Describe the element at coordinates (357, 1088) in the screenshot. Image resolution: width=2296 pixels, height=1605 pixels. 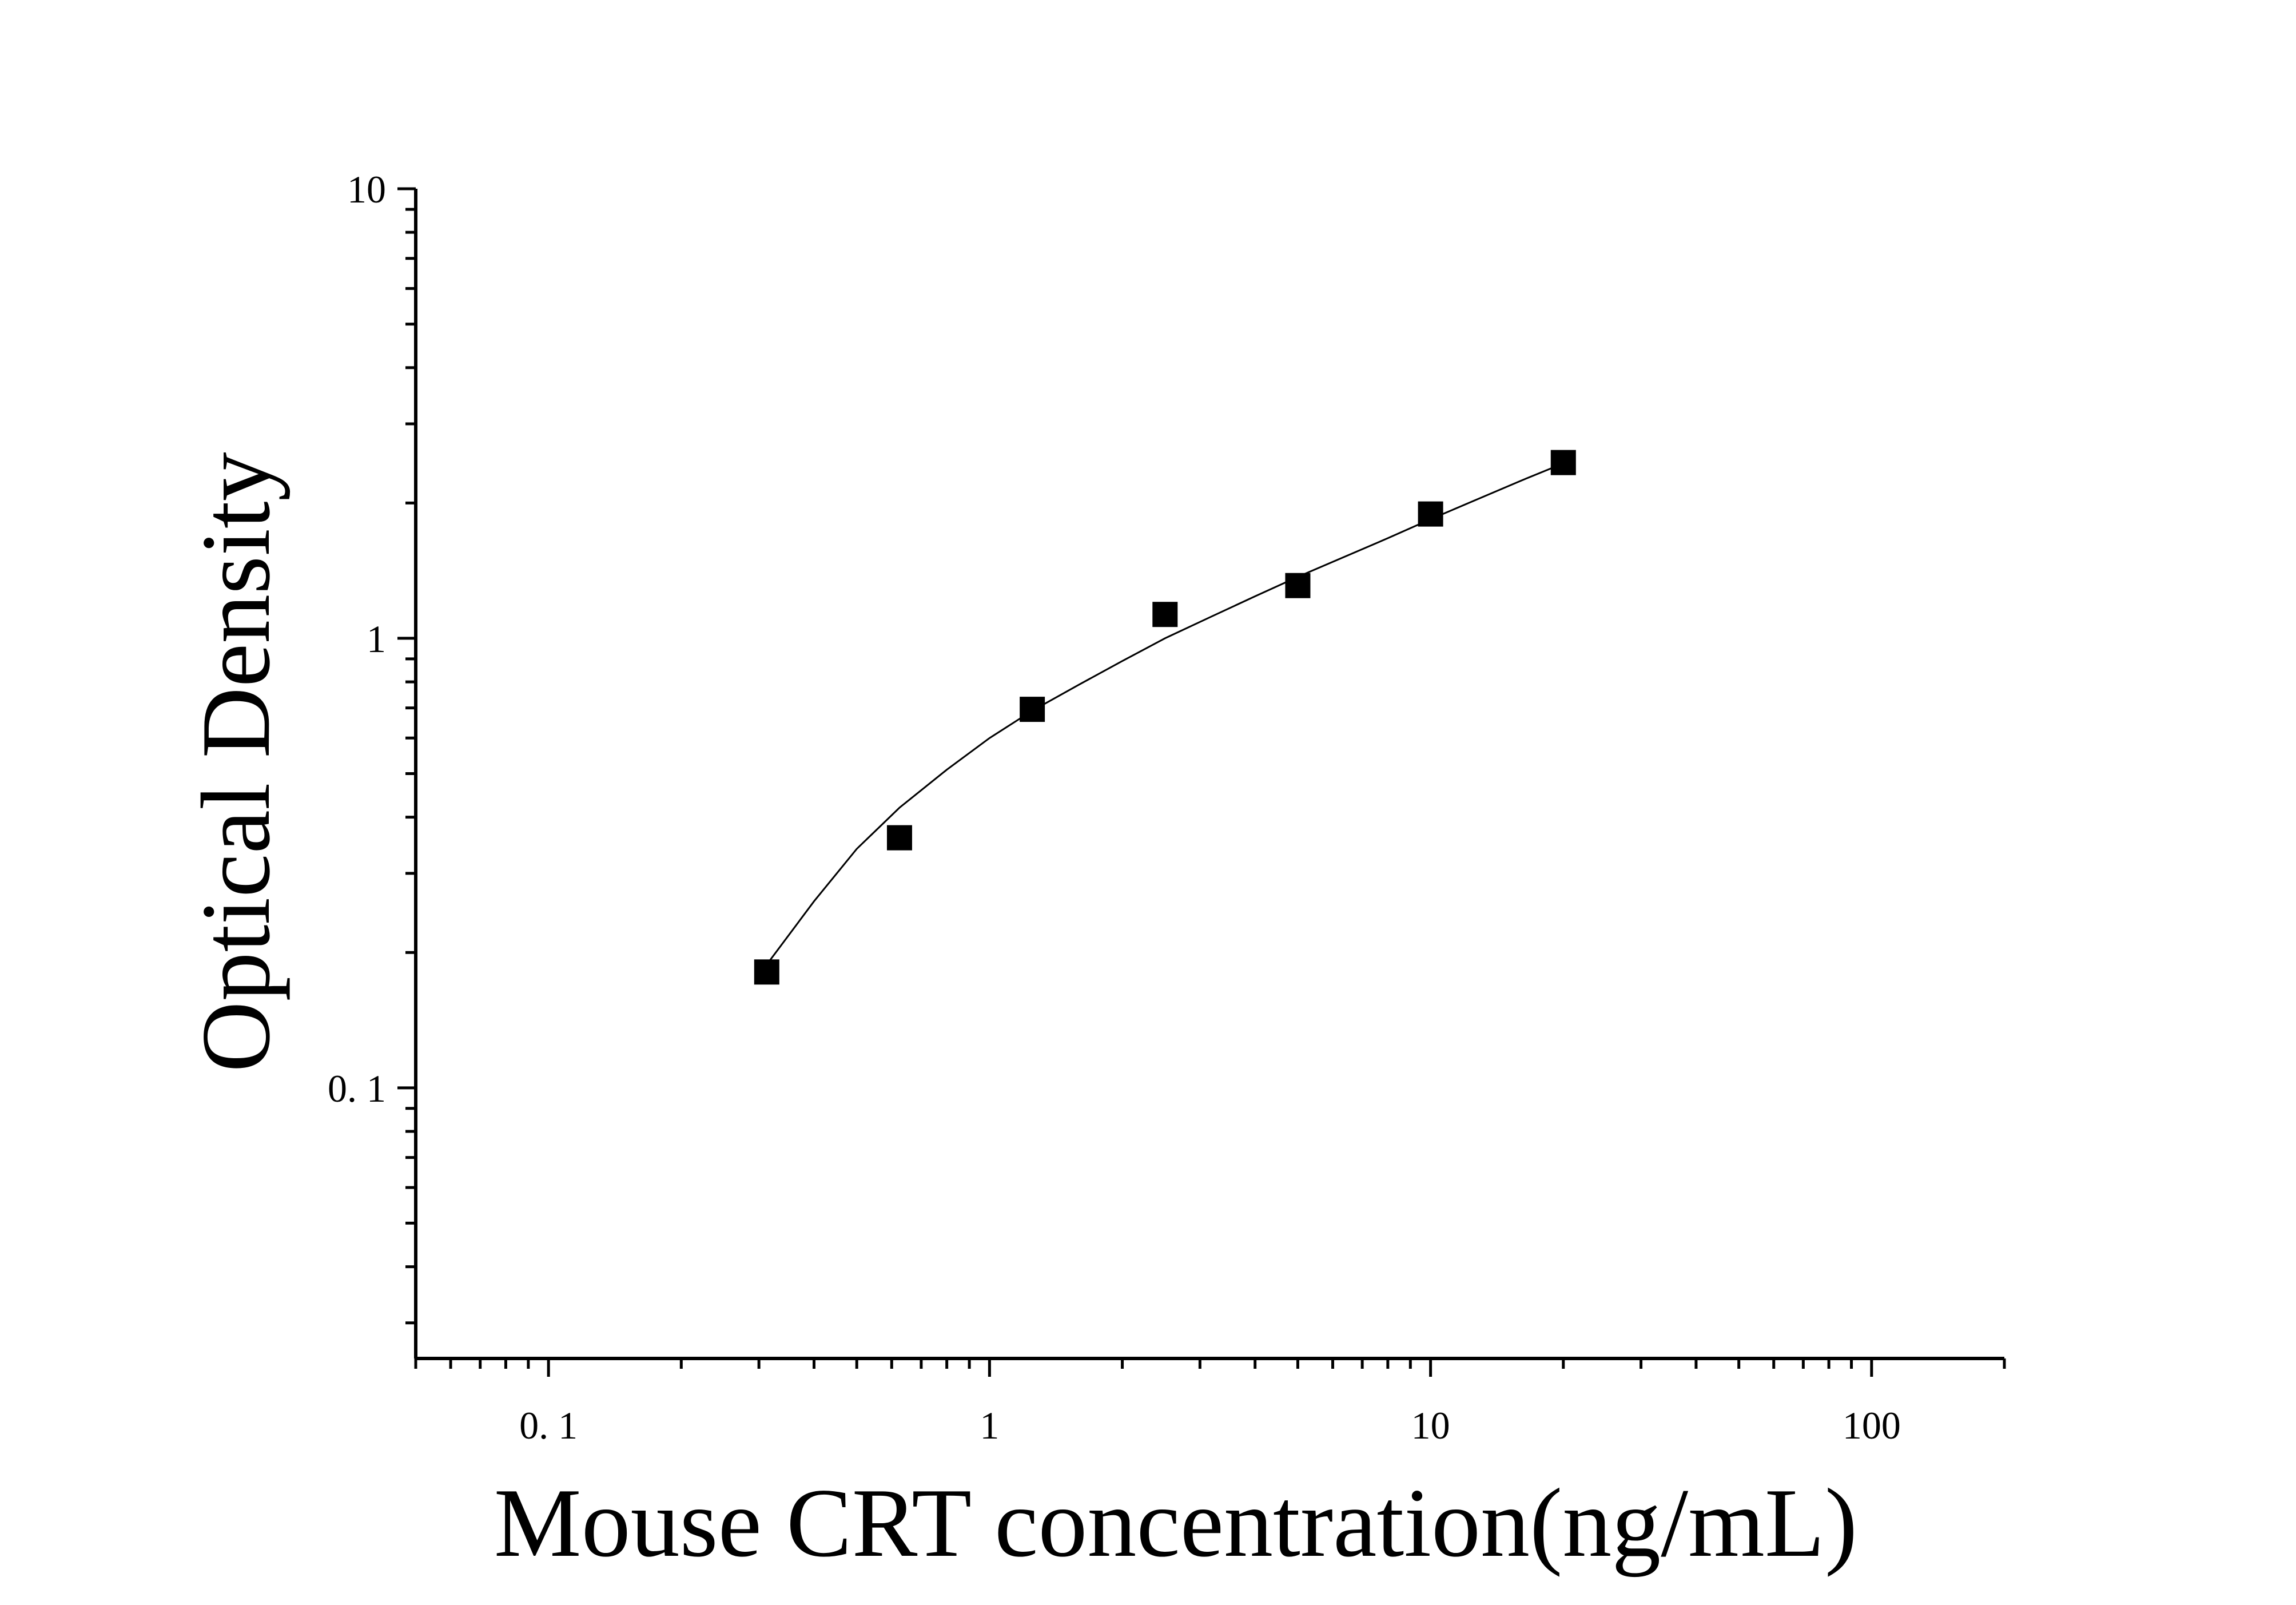
I see `y-tick-label: 0. 1` at that location.